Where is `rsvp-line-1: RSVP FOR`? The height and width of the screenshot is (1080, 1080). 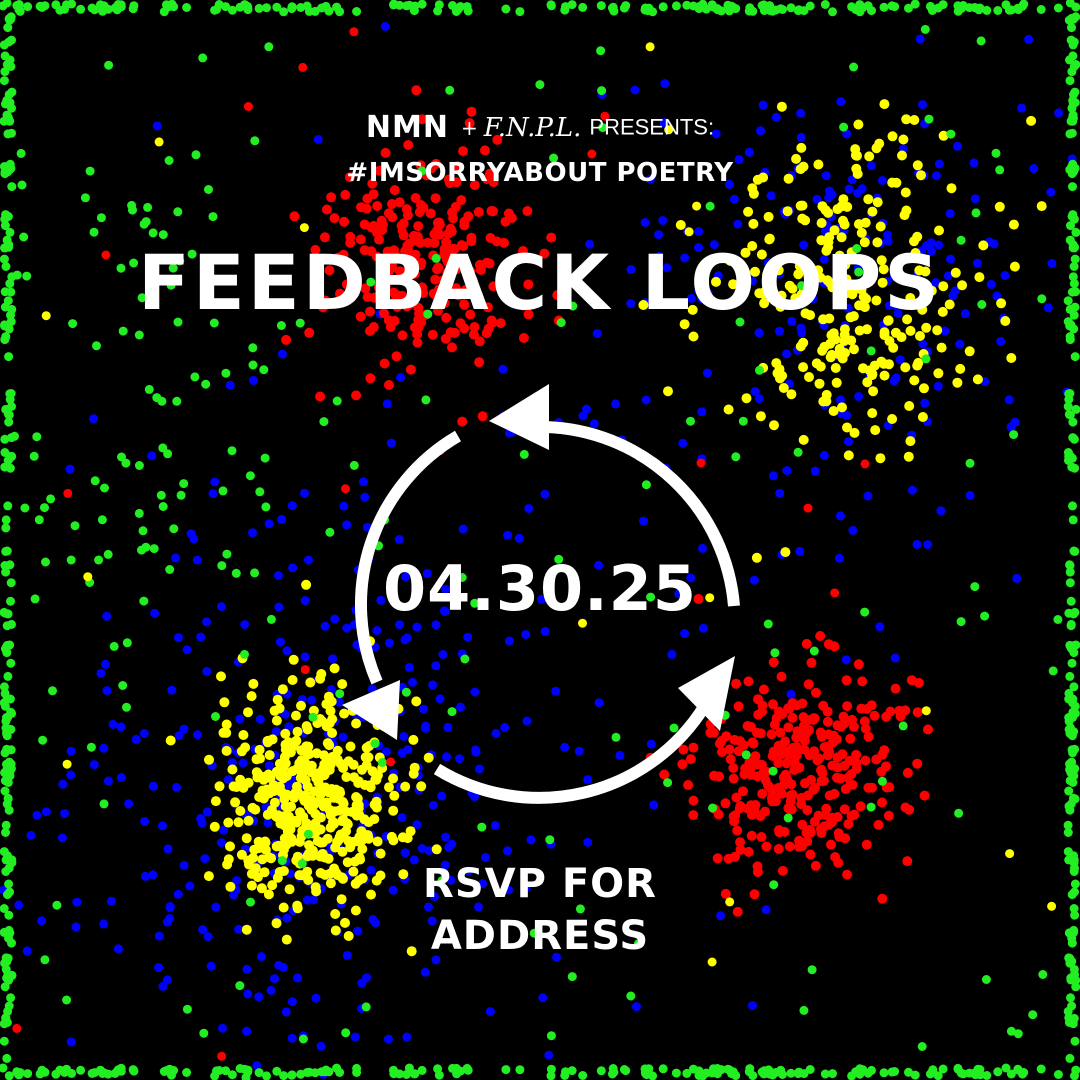 rsvp-line-1: RSVP FOR is located at coordinates (540, 884).